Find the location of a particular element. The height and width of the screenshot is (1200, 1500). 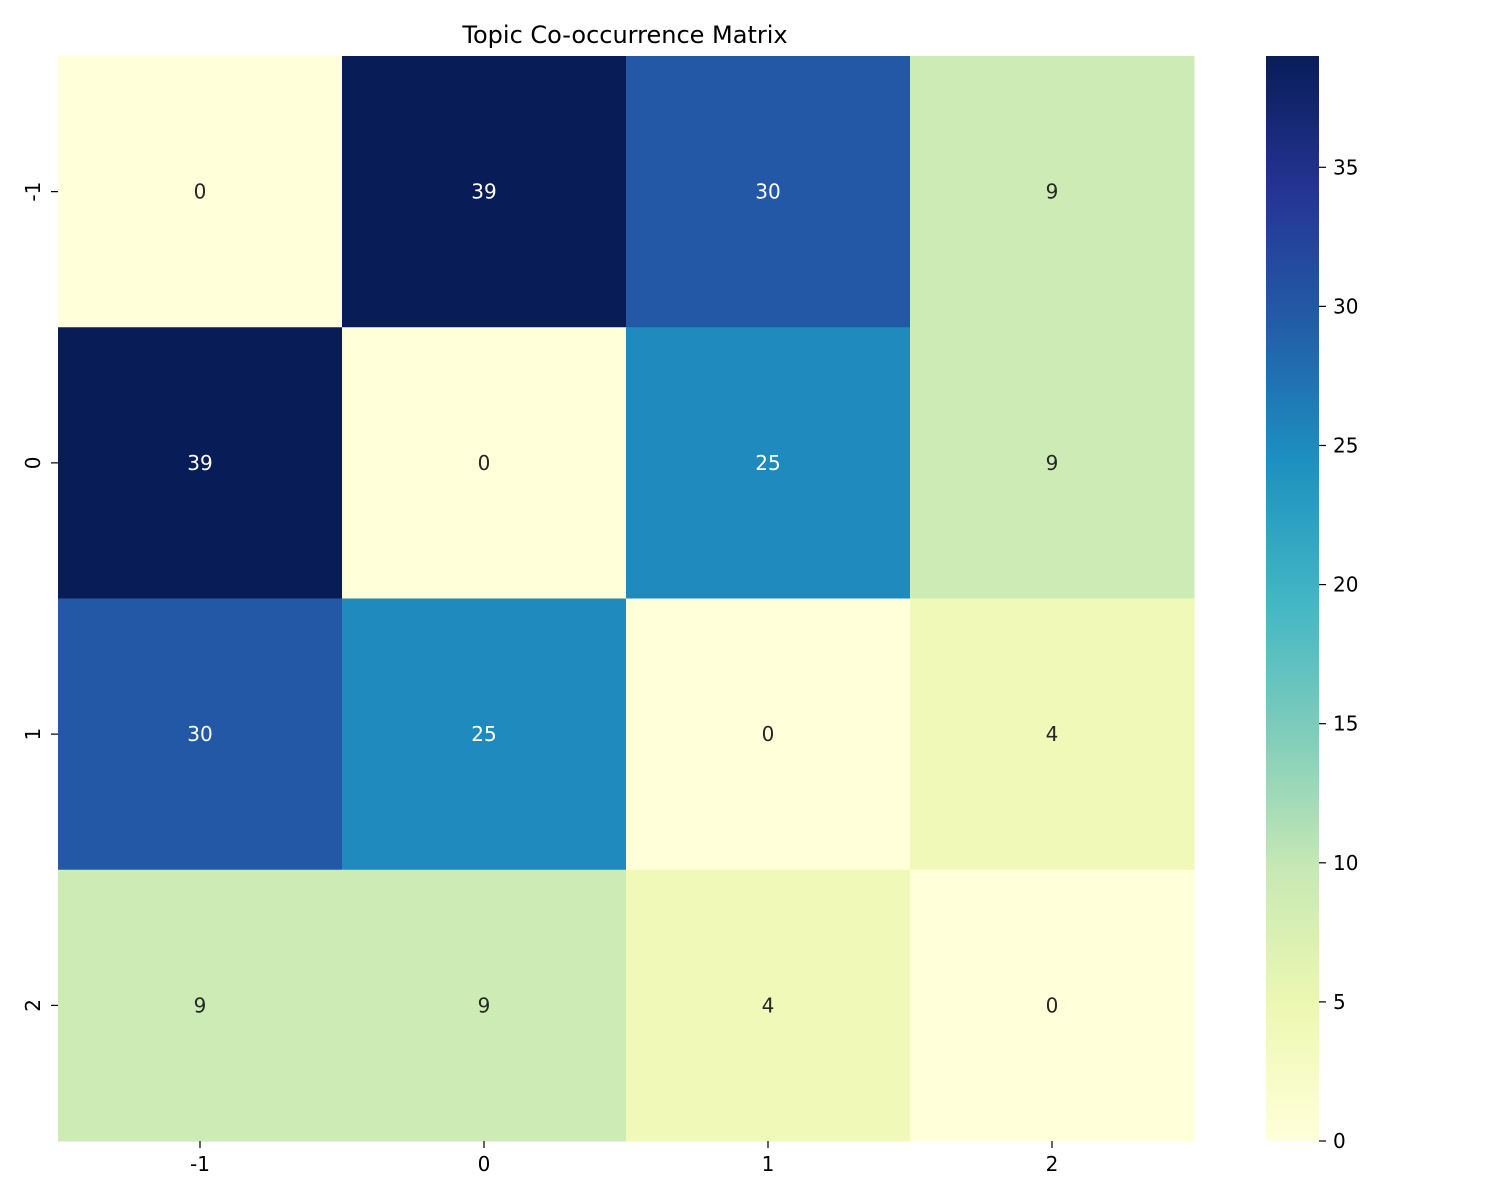

chart-title: Topic Co-occurrence Matrix is located at coordinates (624, 35).